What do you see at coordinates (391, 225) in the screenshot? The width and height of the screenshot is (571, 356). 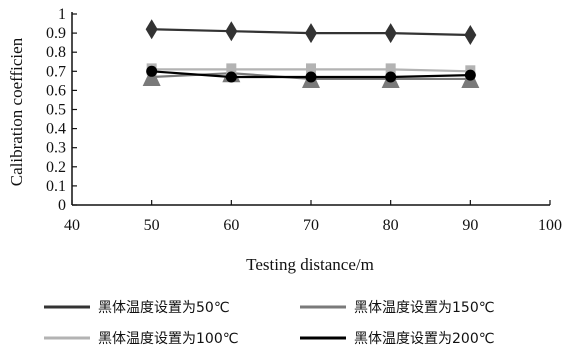 I see `x-tick-label: 80` at bounding box center [391, 225].